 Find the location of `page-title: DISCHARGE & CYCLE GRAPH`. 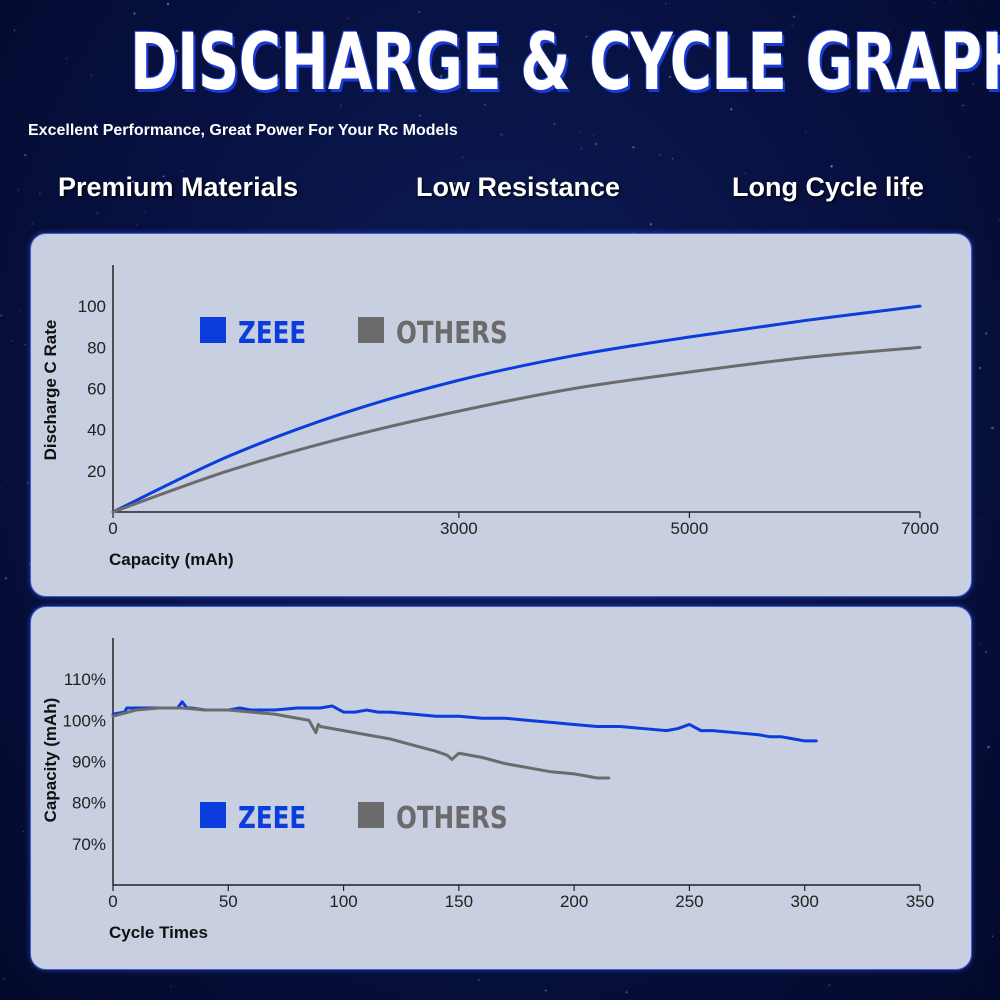

page-title: DISCHARGE & CYCLE GRAPH is located at coordinates (565, 63).